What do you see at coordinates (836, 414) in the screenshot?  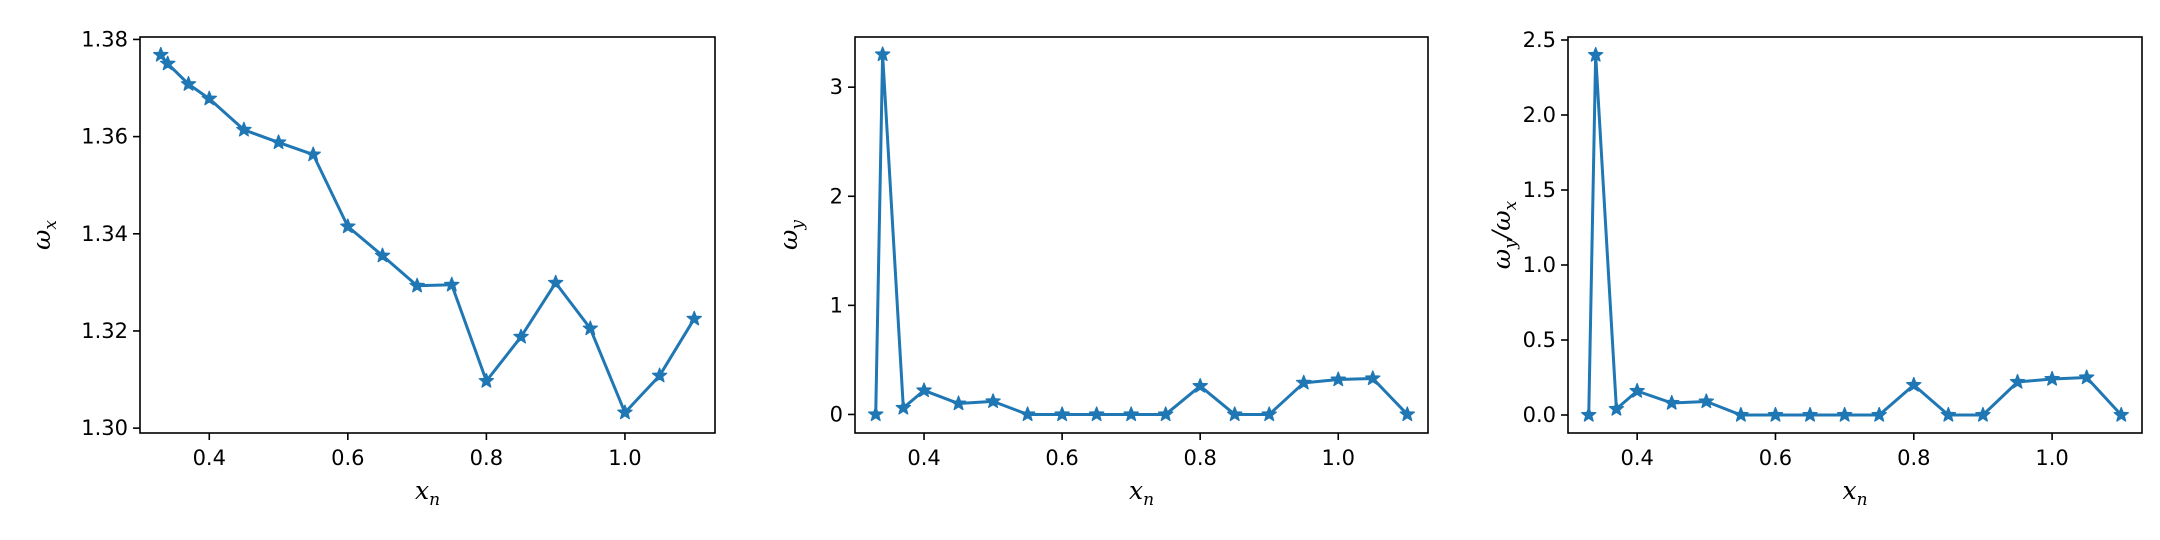 I see `y-tick-label: 0` at bounding box center [836, 414].